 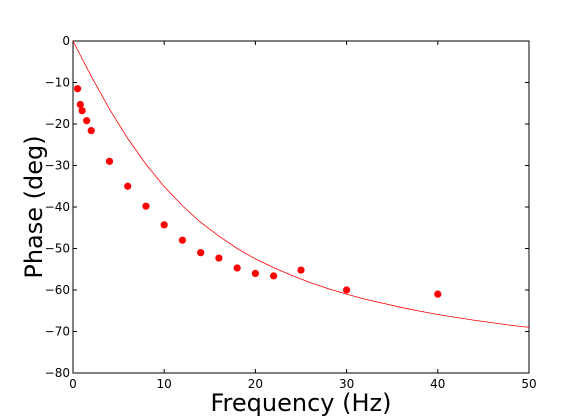 I want to click on y-tick-label: 0, so click(x=66, y=41).